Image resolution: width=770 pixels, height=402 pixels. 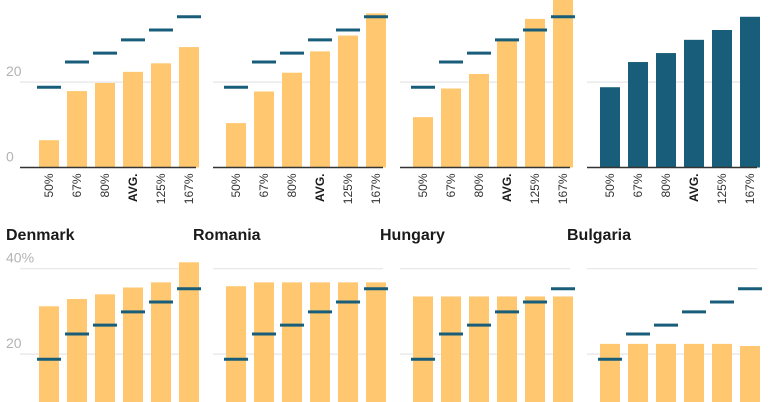 I want to click on panel-hungary: Hungary, so click(x=477, y=314).